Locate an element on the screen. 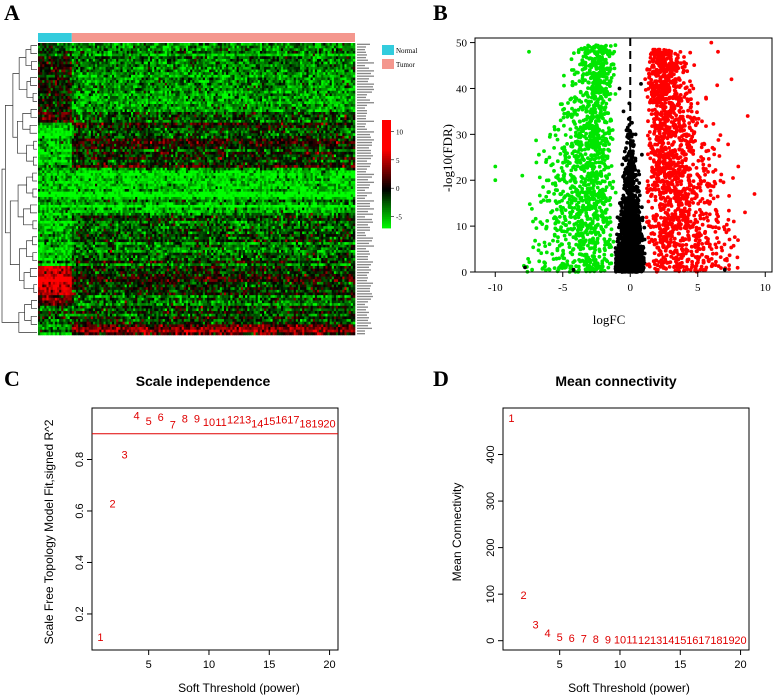 The height and width of the screenshot is (696, 778). dendrogram-branch is located at coordinates (34, 241).